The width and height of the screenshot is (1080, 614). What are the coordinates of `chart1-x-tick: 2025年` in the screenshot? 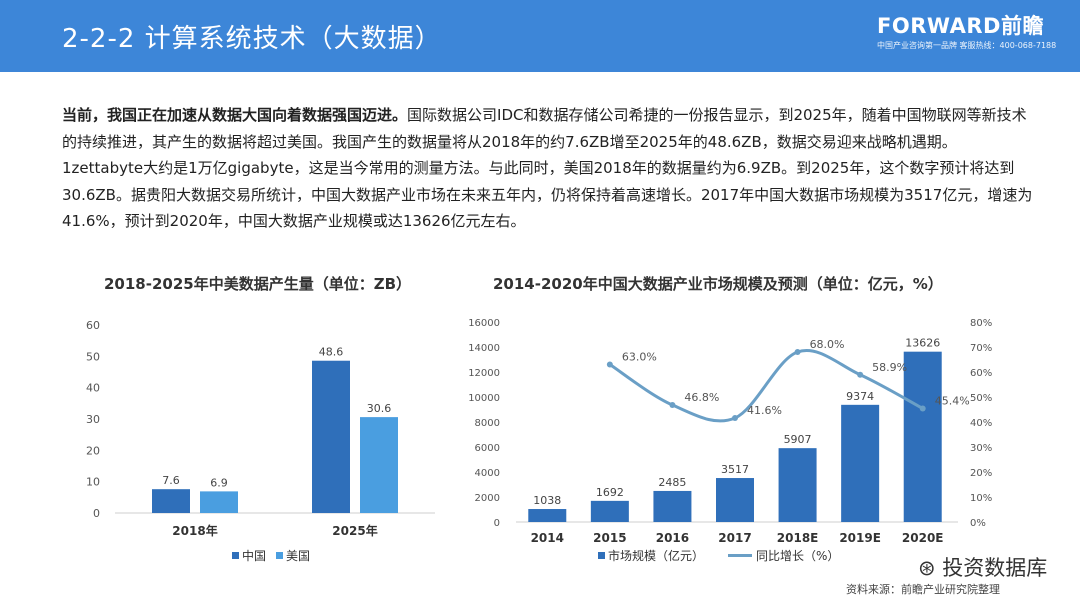 It's located at (354, 530).